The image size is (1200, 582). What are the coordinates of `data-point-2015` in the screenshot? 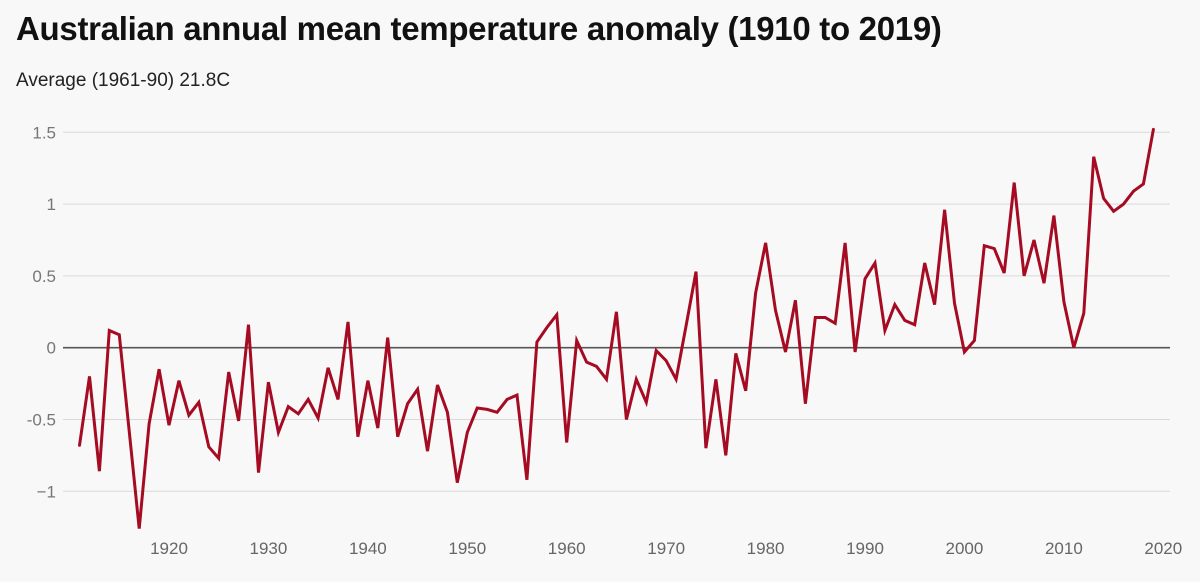 It's located at (1113, 211).